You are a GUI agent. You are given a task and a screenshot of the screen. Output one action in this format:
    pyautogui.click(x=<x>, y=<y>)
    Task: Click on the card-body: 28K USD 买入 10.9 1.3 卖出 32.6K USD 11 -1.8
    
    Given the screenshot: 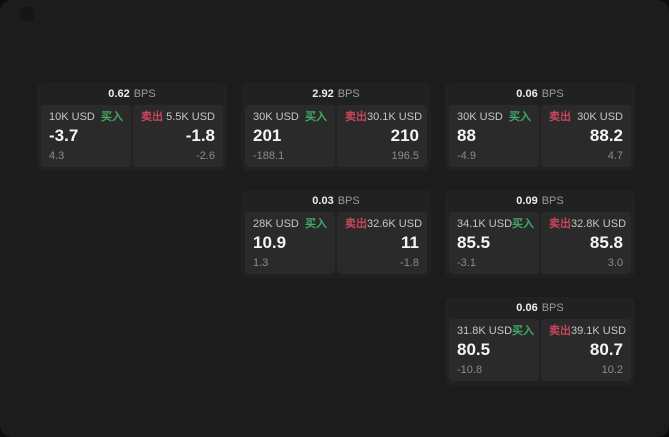 What is the action you would take?
    pyautogui.click(x=336, y=245)
    